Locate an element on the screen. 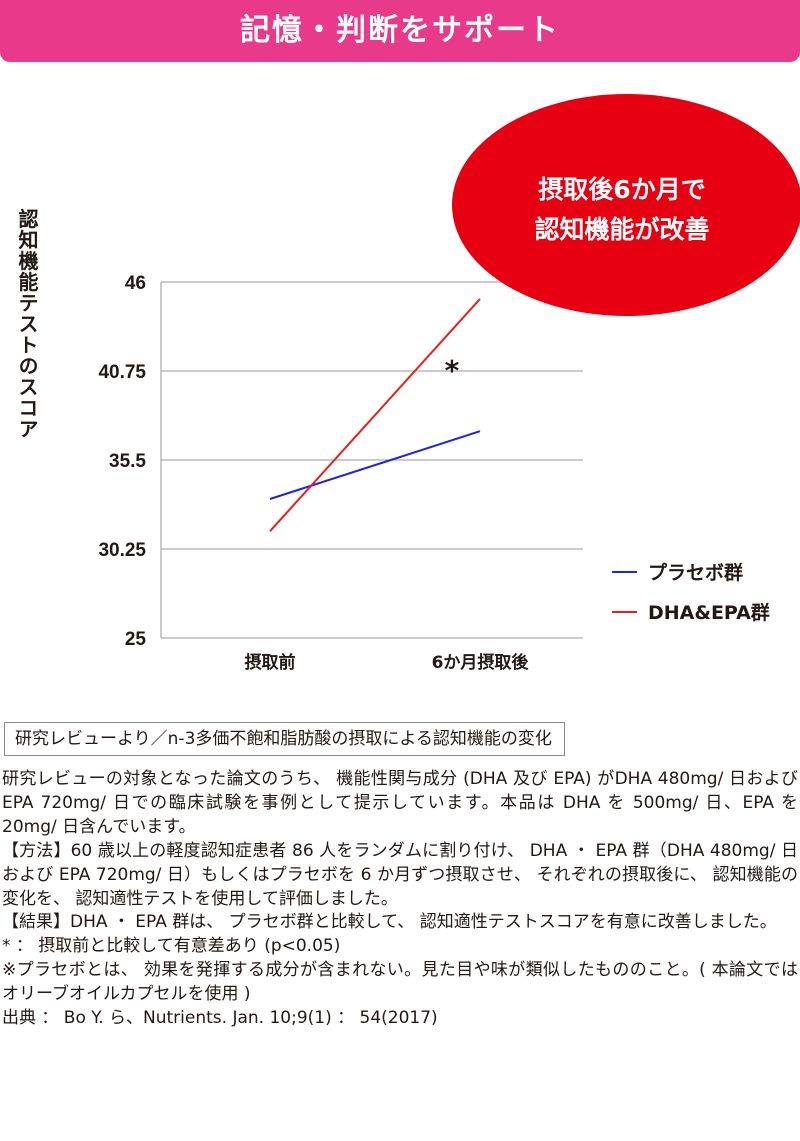 This screenshot has width=800, height=1141. chart-series is located at coordinates (375, 415).